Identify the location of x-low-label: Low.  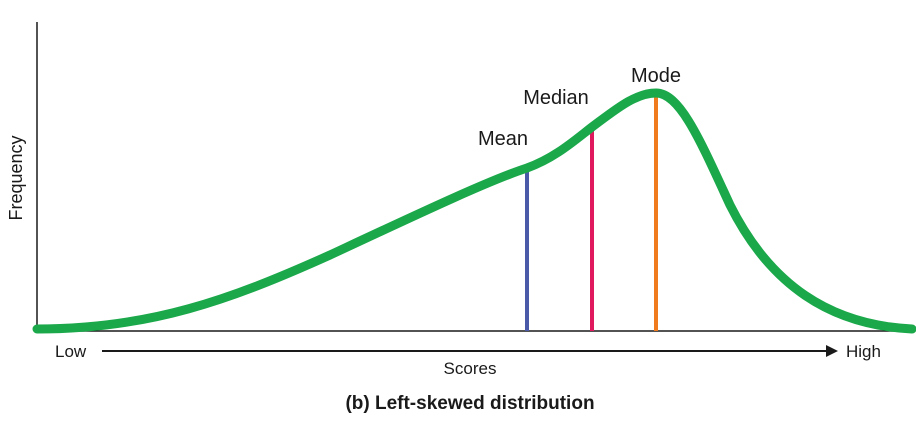
(71, 351).